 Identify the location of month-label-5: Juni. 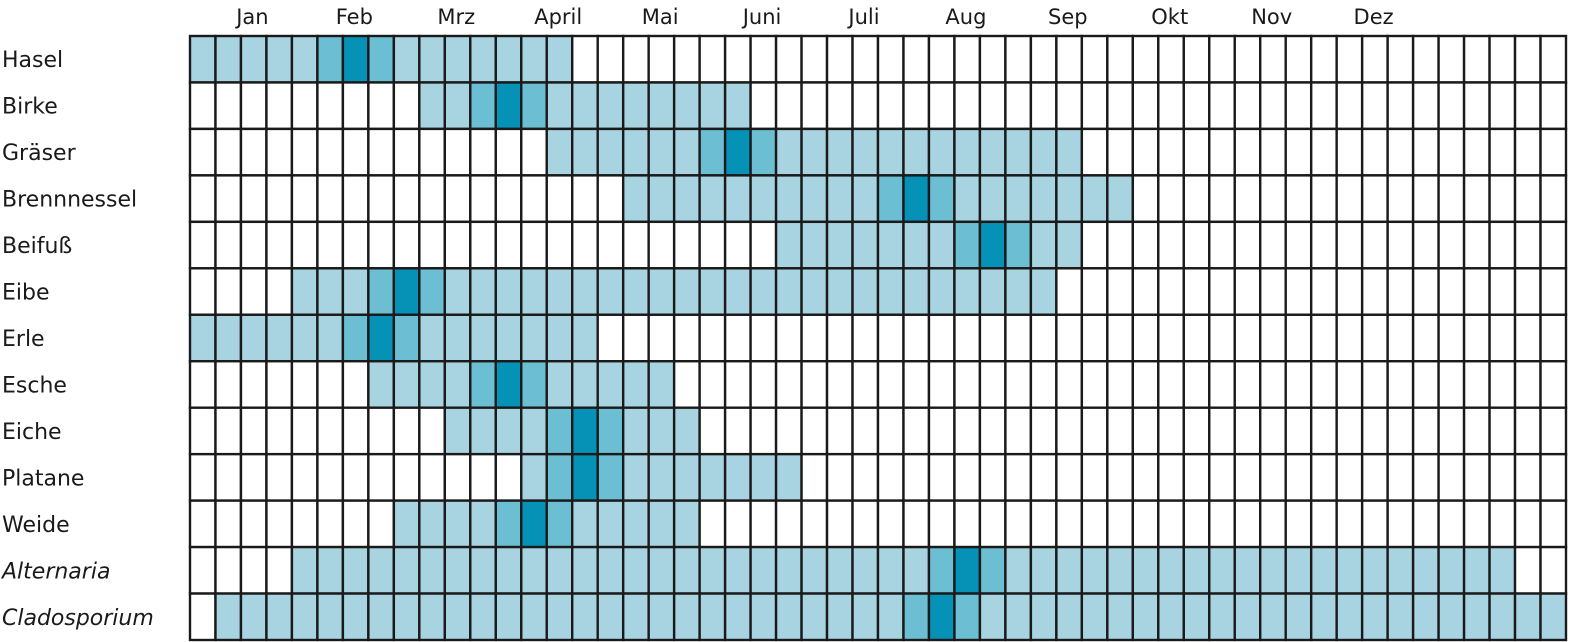
(761, 17).